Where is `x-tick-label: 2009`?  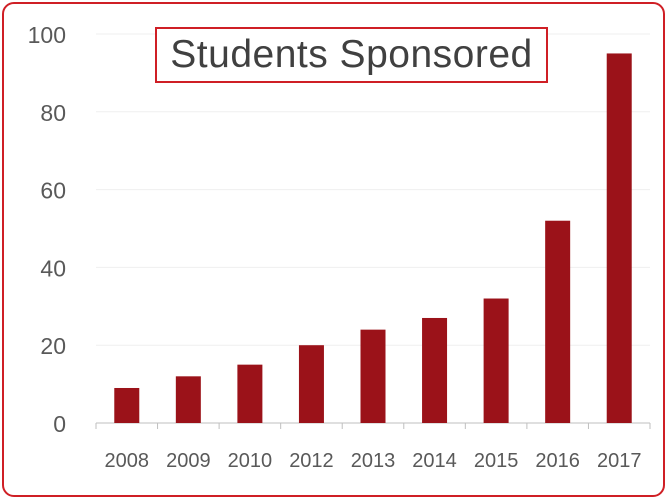 x-tick-label: 2009 is located at coordinates (188, 461).